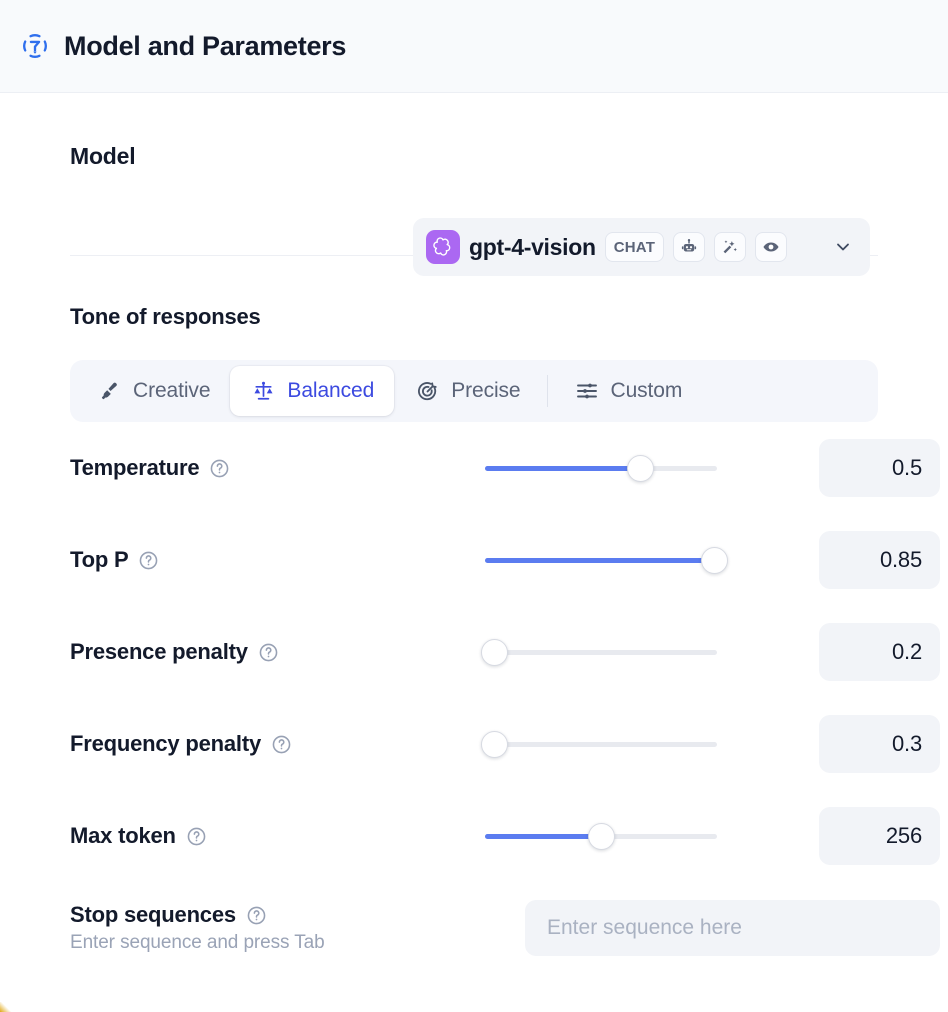  I want to click on chat-badge: CHAT, so click(634, 247).